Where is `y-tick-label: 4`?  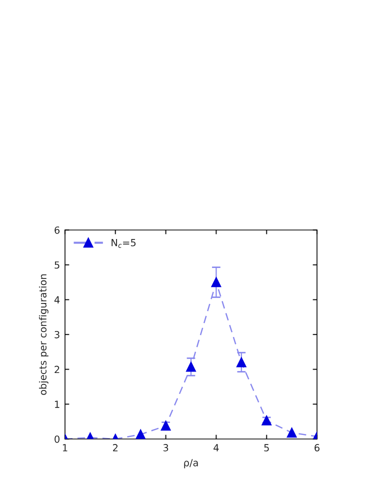
y-tick-label: 4 is located at coordinates (57, 300).